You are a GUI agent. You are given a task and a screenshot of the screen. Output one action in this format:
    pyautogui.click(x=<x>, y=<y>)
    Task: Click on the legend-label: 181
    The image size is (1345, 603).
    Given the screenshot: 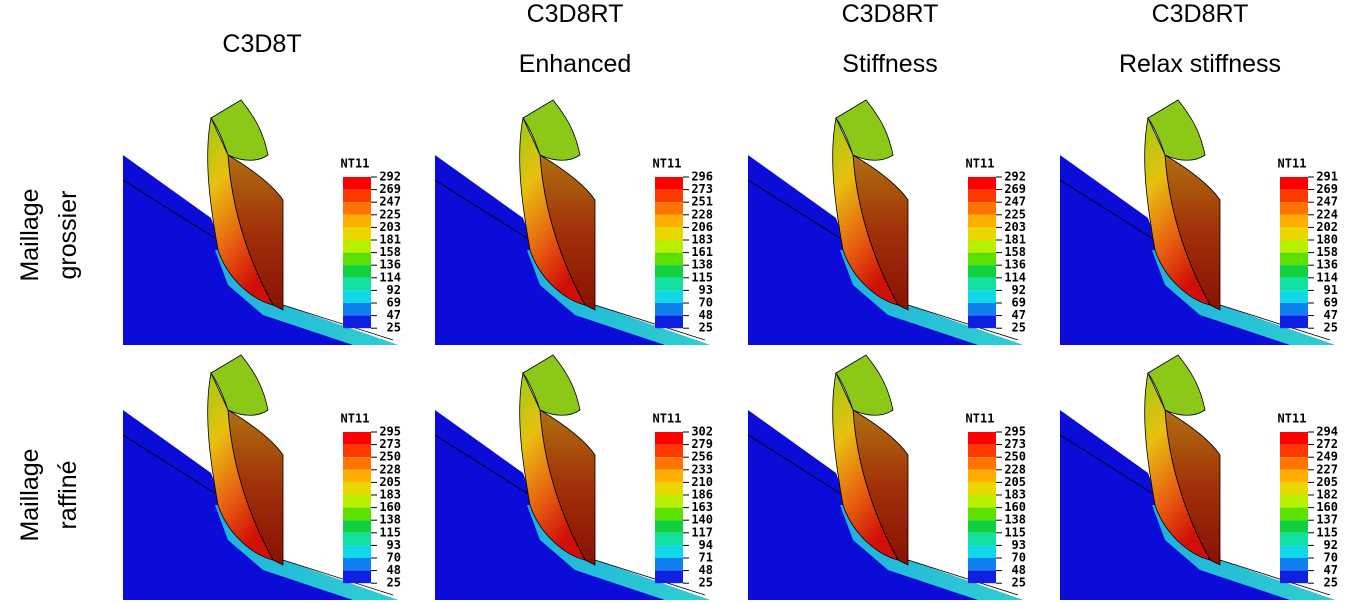 What is the action you would take?
    pyautogui.click(x=1015, y=240)
    